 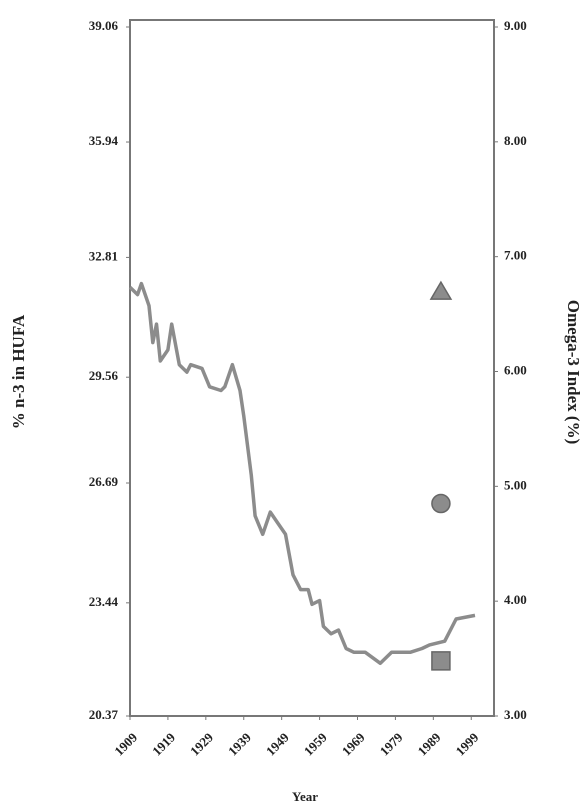 I want to click on y-tick-label: 35.94, so click(x=104, y=140).